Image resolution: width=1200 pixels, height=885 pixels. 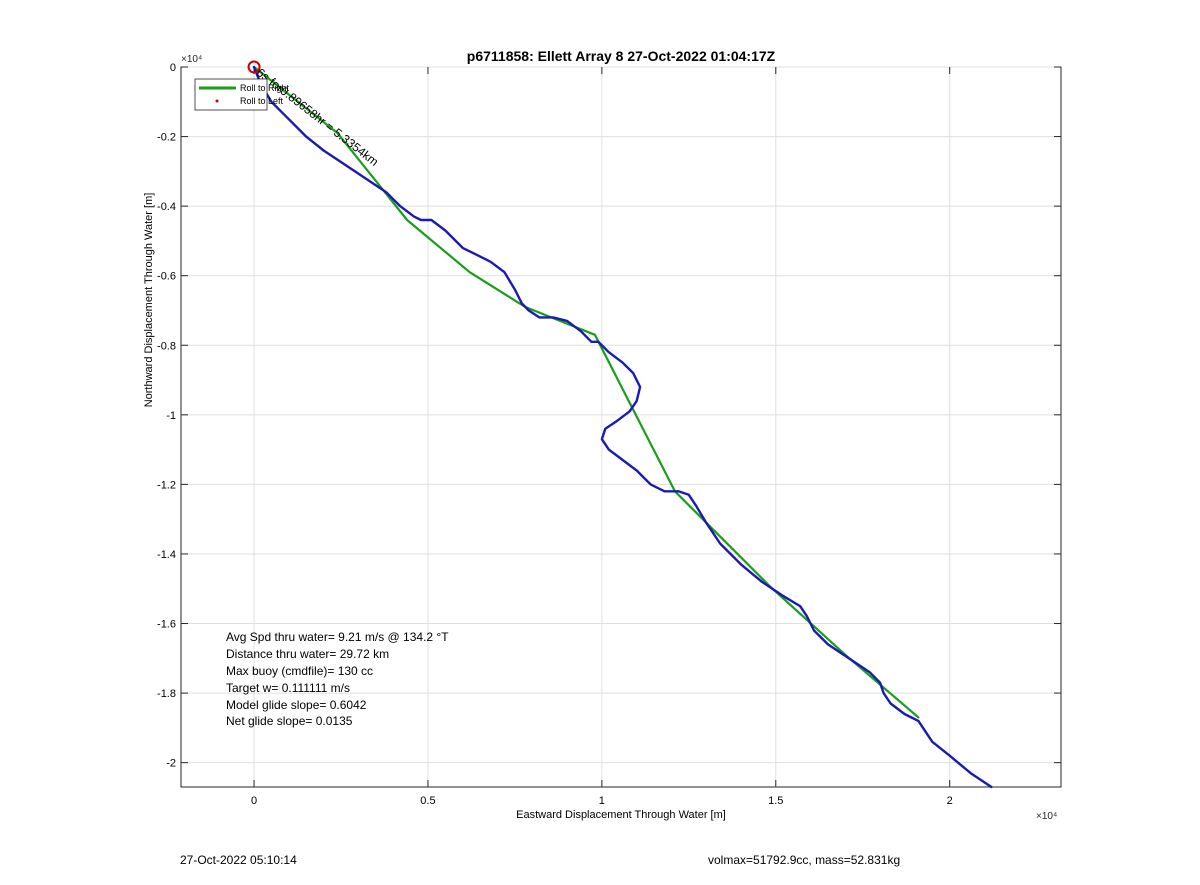 I want to click on stats-line: Model glide slope= 0.6042, so click(x=296, y=705).